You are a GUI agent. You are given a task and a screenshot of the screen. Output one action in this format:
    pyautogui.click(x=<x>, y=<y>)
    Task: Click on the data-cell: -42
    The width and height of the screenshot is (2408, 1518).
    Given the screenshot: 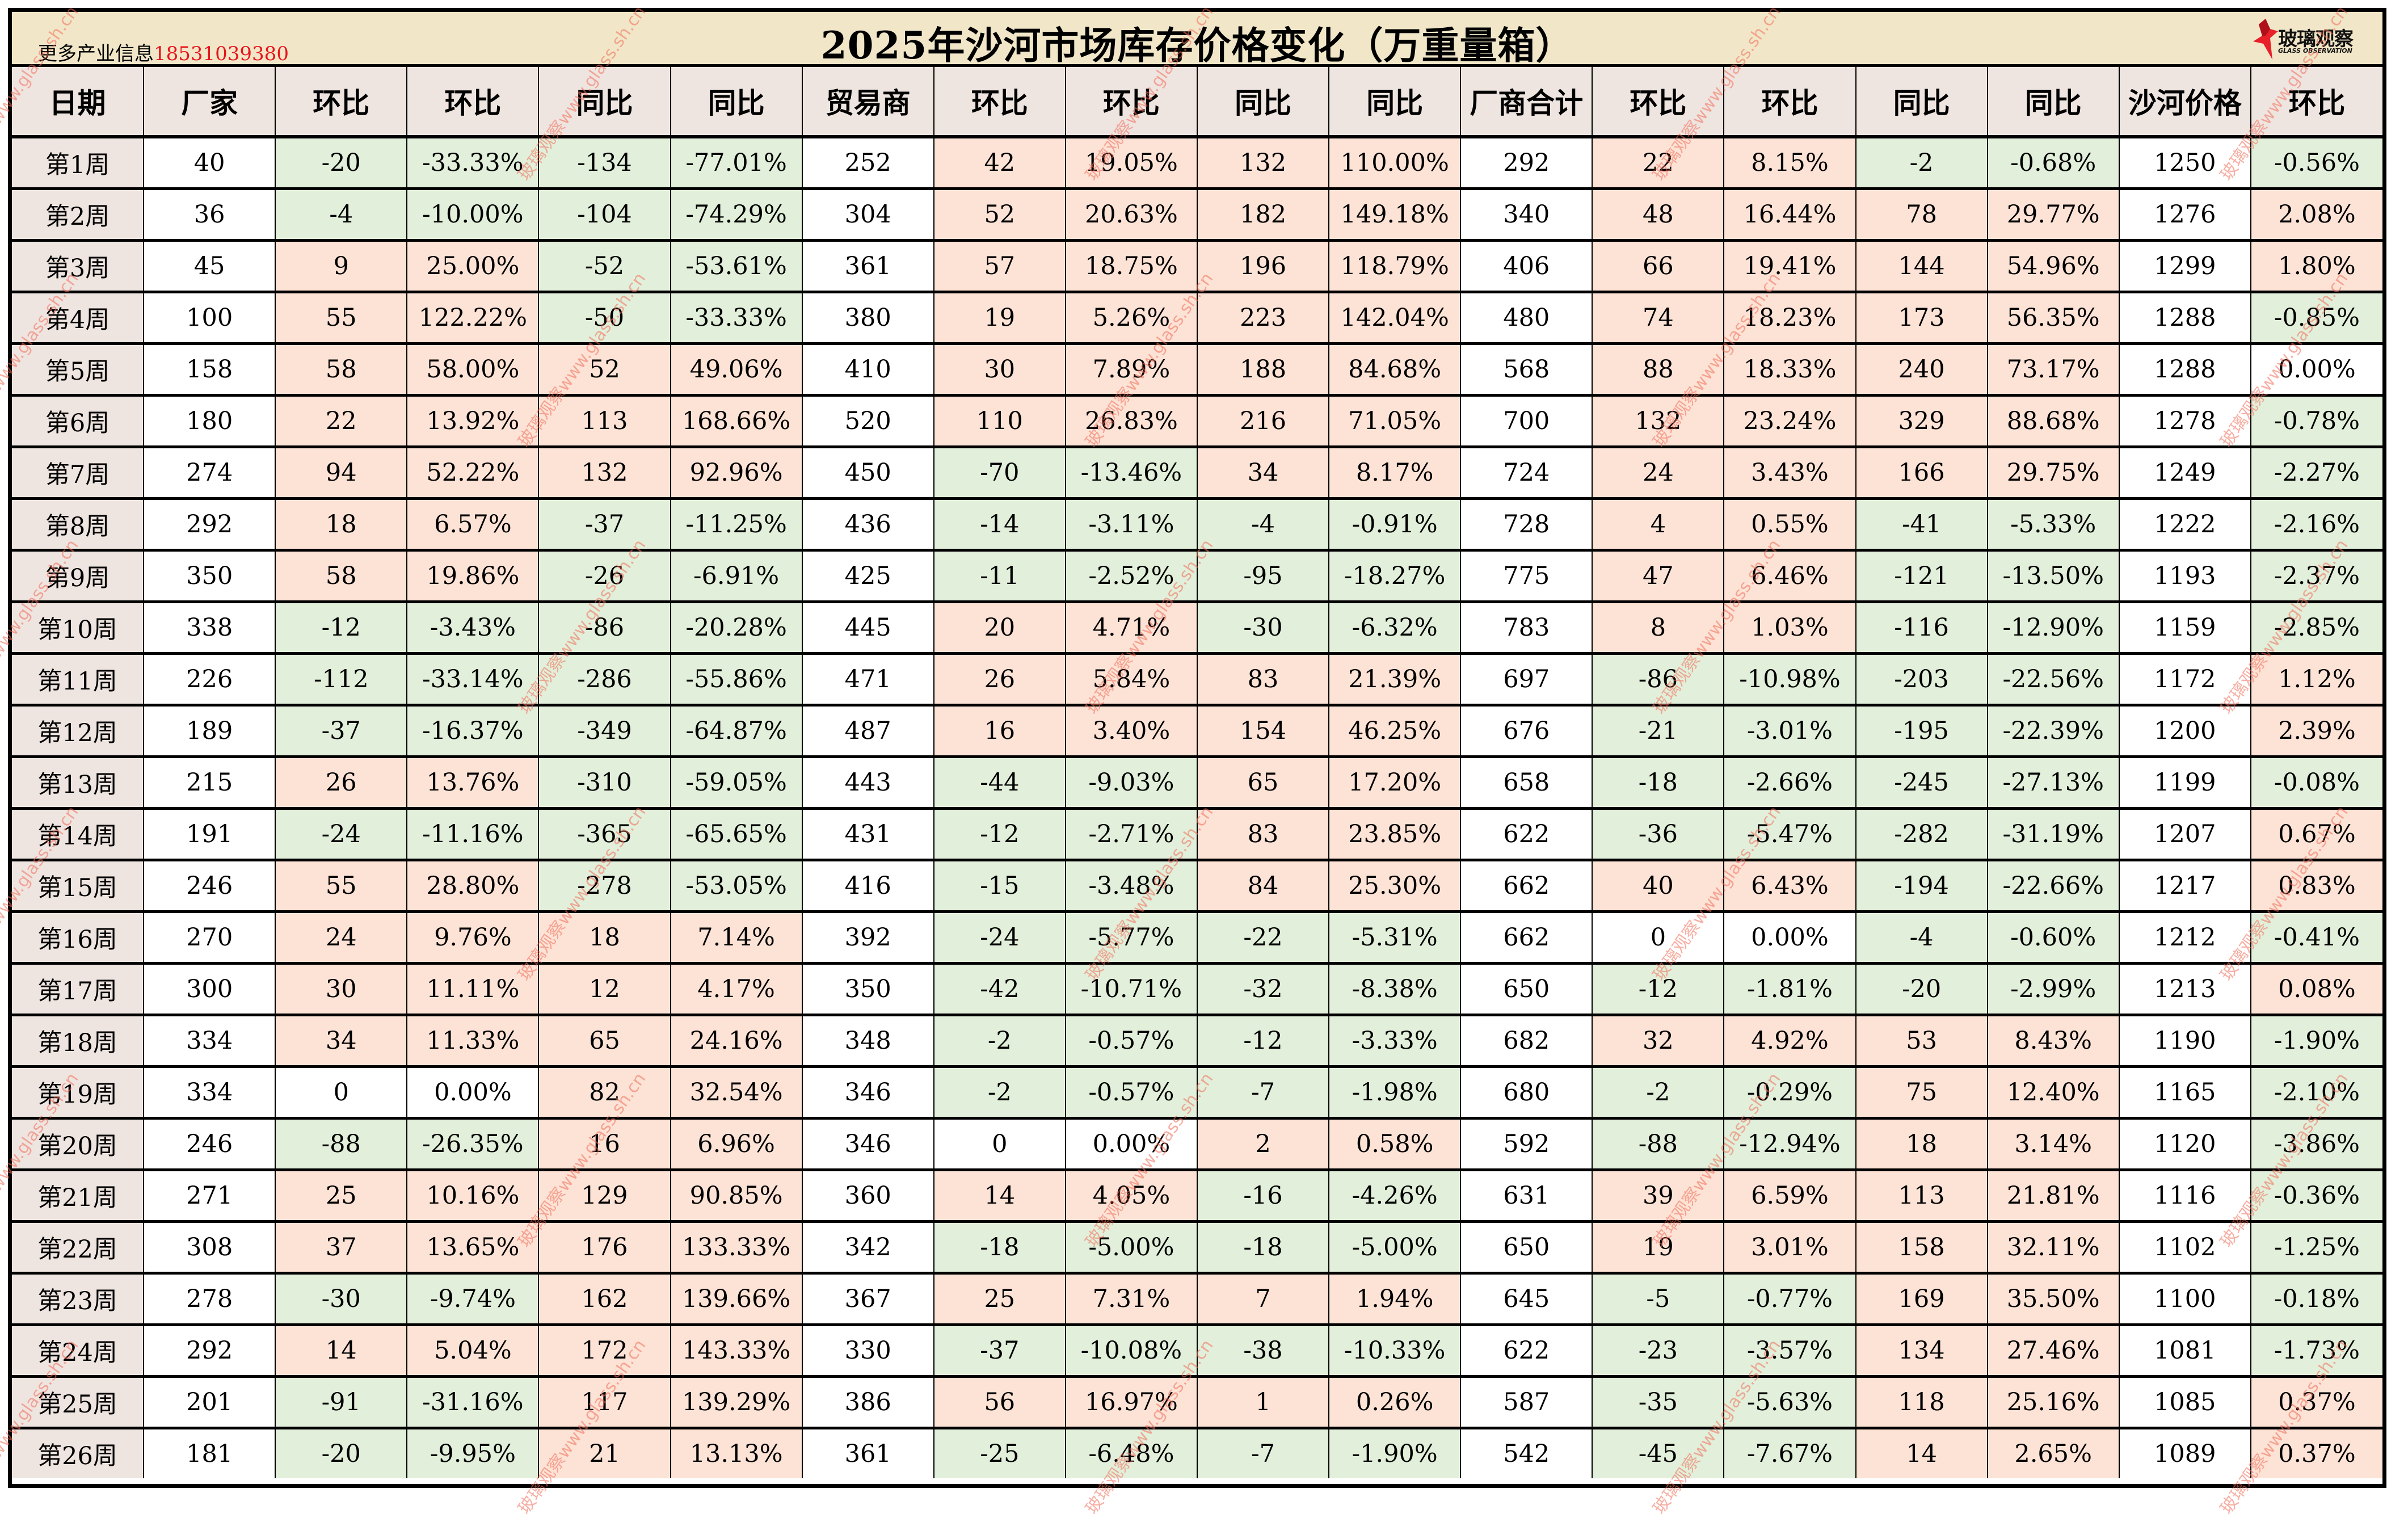 What is the action you would take?
    pyautogui.click(x=999, y=989)
    